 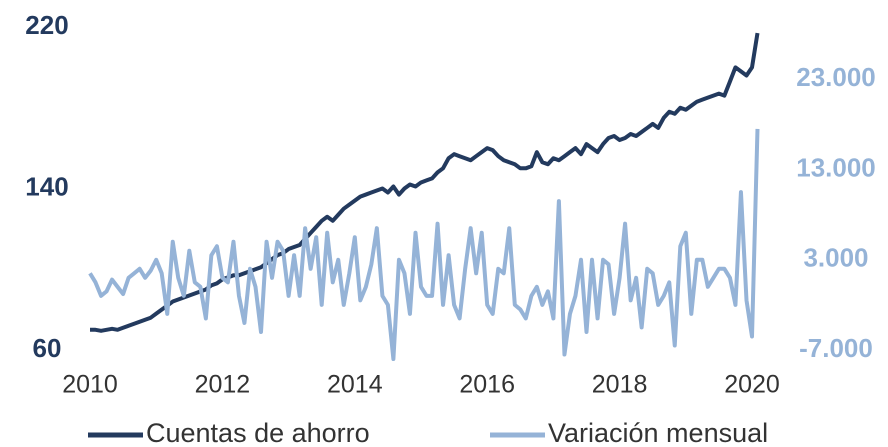 What do you see at coordinates (47, 348) in the screenshot?
I see `y-tick-label: 60` at bounding box center [47, 348].